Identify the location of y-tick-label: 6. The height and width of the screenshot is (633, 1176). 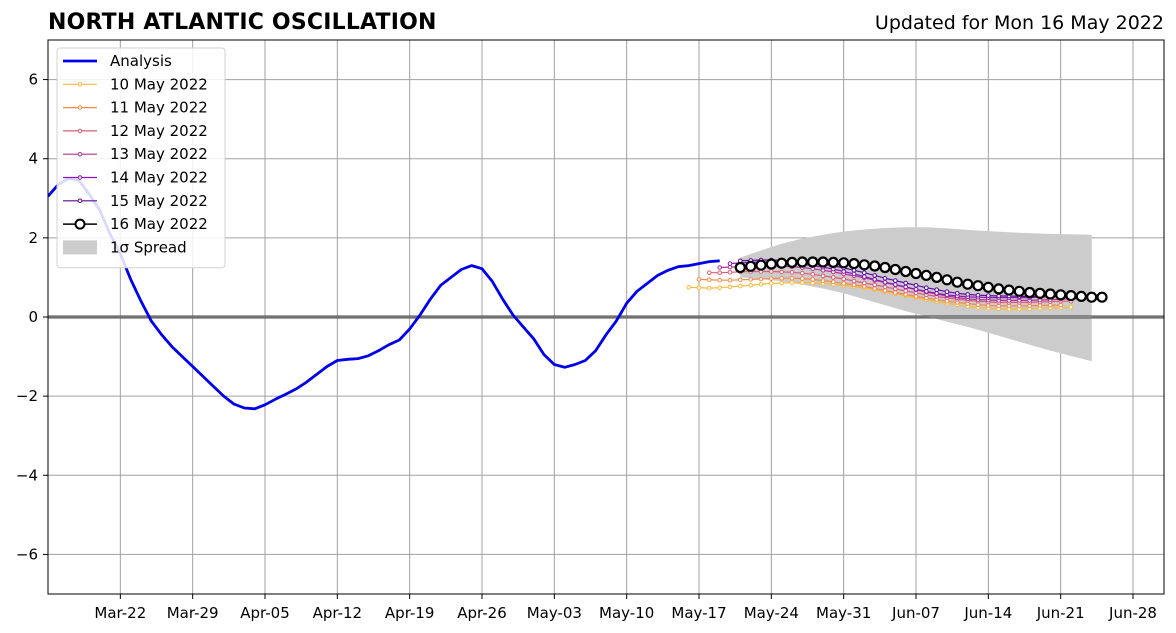
(33, 80).